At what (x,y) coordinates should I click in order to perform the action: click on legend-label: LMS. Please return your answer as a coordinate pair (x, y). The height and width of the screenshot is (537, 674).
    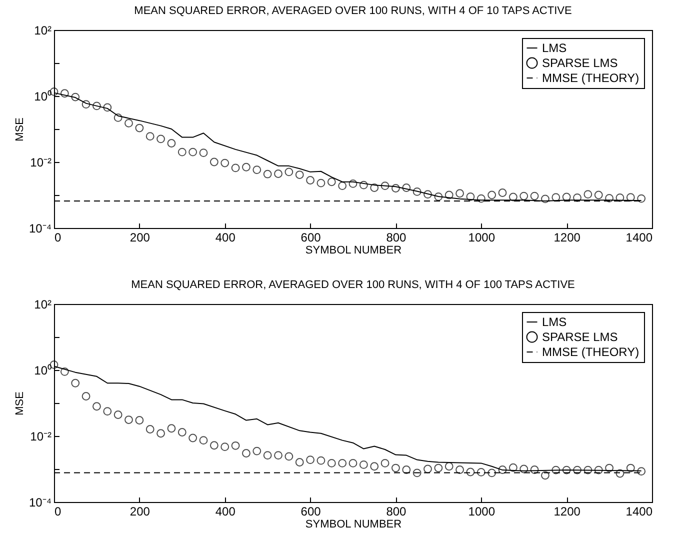
    Looking at the image, I should click on (554, 48).